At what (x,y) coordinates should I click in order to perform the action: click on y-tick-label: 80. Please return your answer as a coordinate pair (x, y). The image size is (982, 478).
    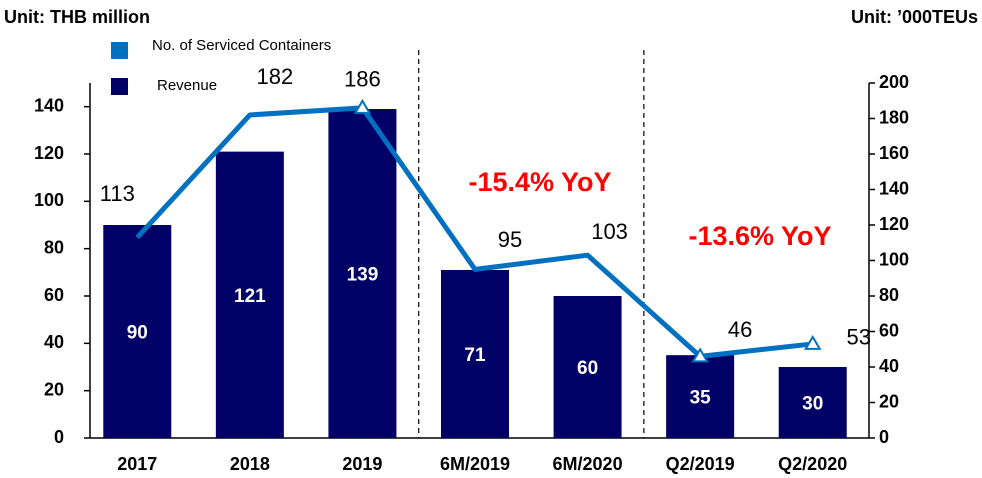
    Looking at the image, I should click on (54, 247).